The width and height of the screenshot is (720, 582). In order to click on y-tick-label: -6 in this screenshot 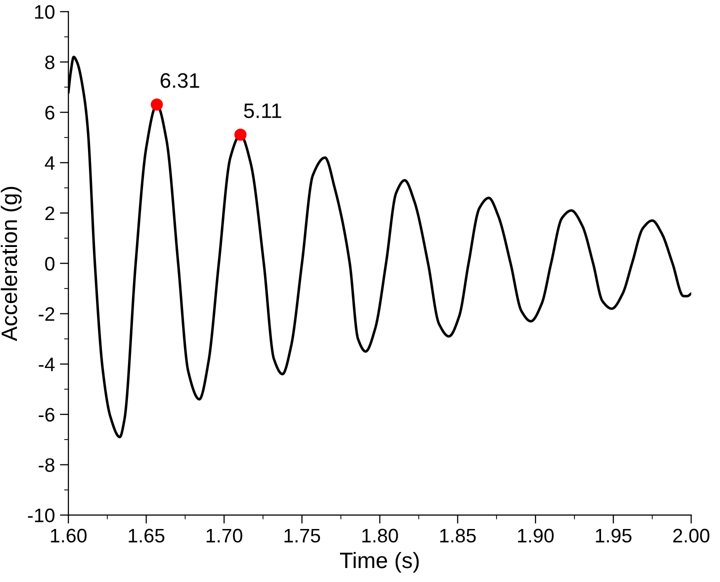, I will do `click(46, 415)`.